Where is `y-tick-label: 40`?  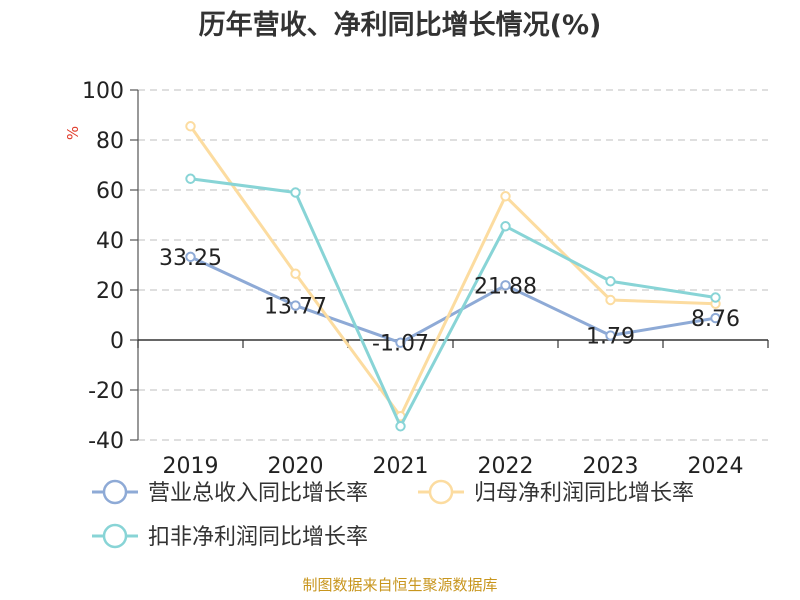 y-tick-label: 40 is located at coordinates (110, 241).